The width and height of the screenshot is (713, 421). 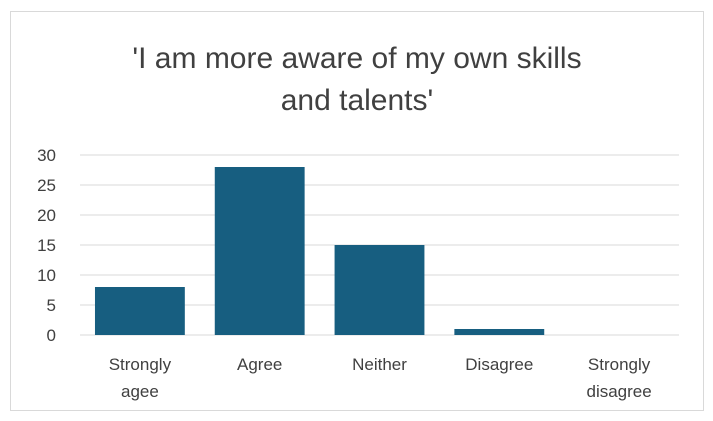 What do you see at coordinates (357, 58) in the screenshot?
I see `chart-title-line-1: 'I am more aware of my own skills` at bounding box center [357, 58].